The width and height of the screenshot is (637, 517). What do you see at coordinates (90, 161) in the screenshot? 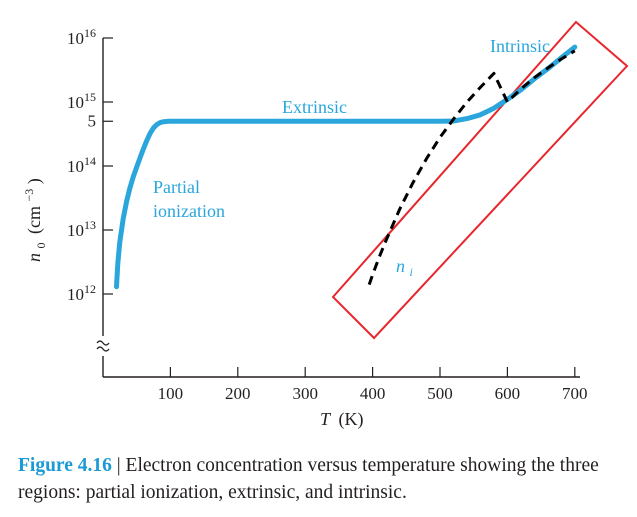
I see `y-tick-exp: 14` at bounding box center [90, 161].